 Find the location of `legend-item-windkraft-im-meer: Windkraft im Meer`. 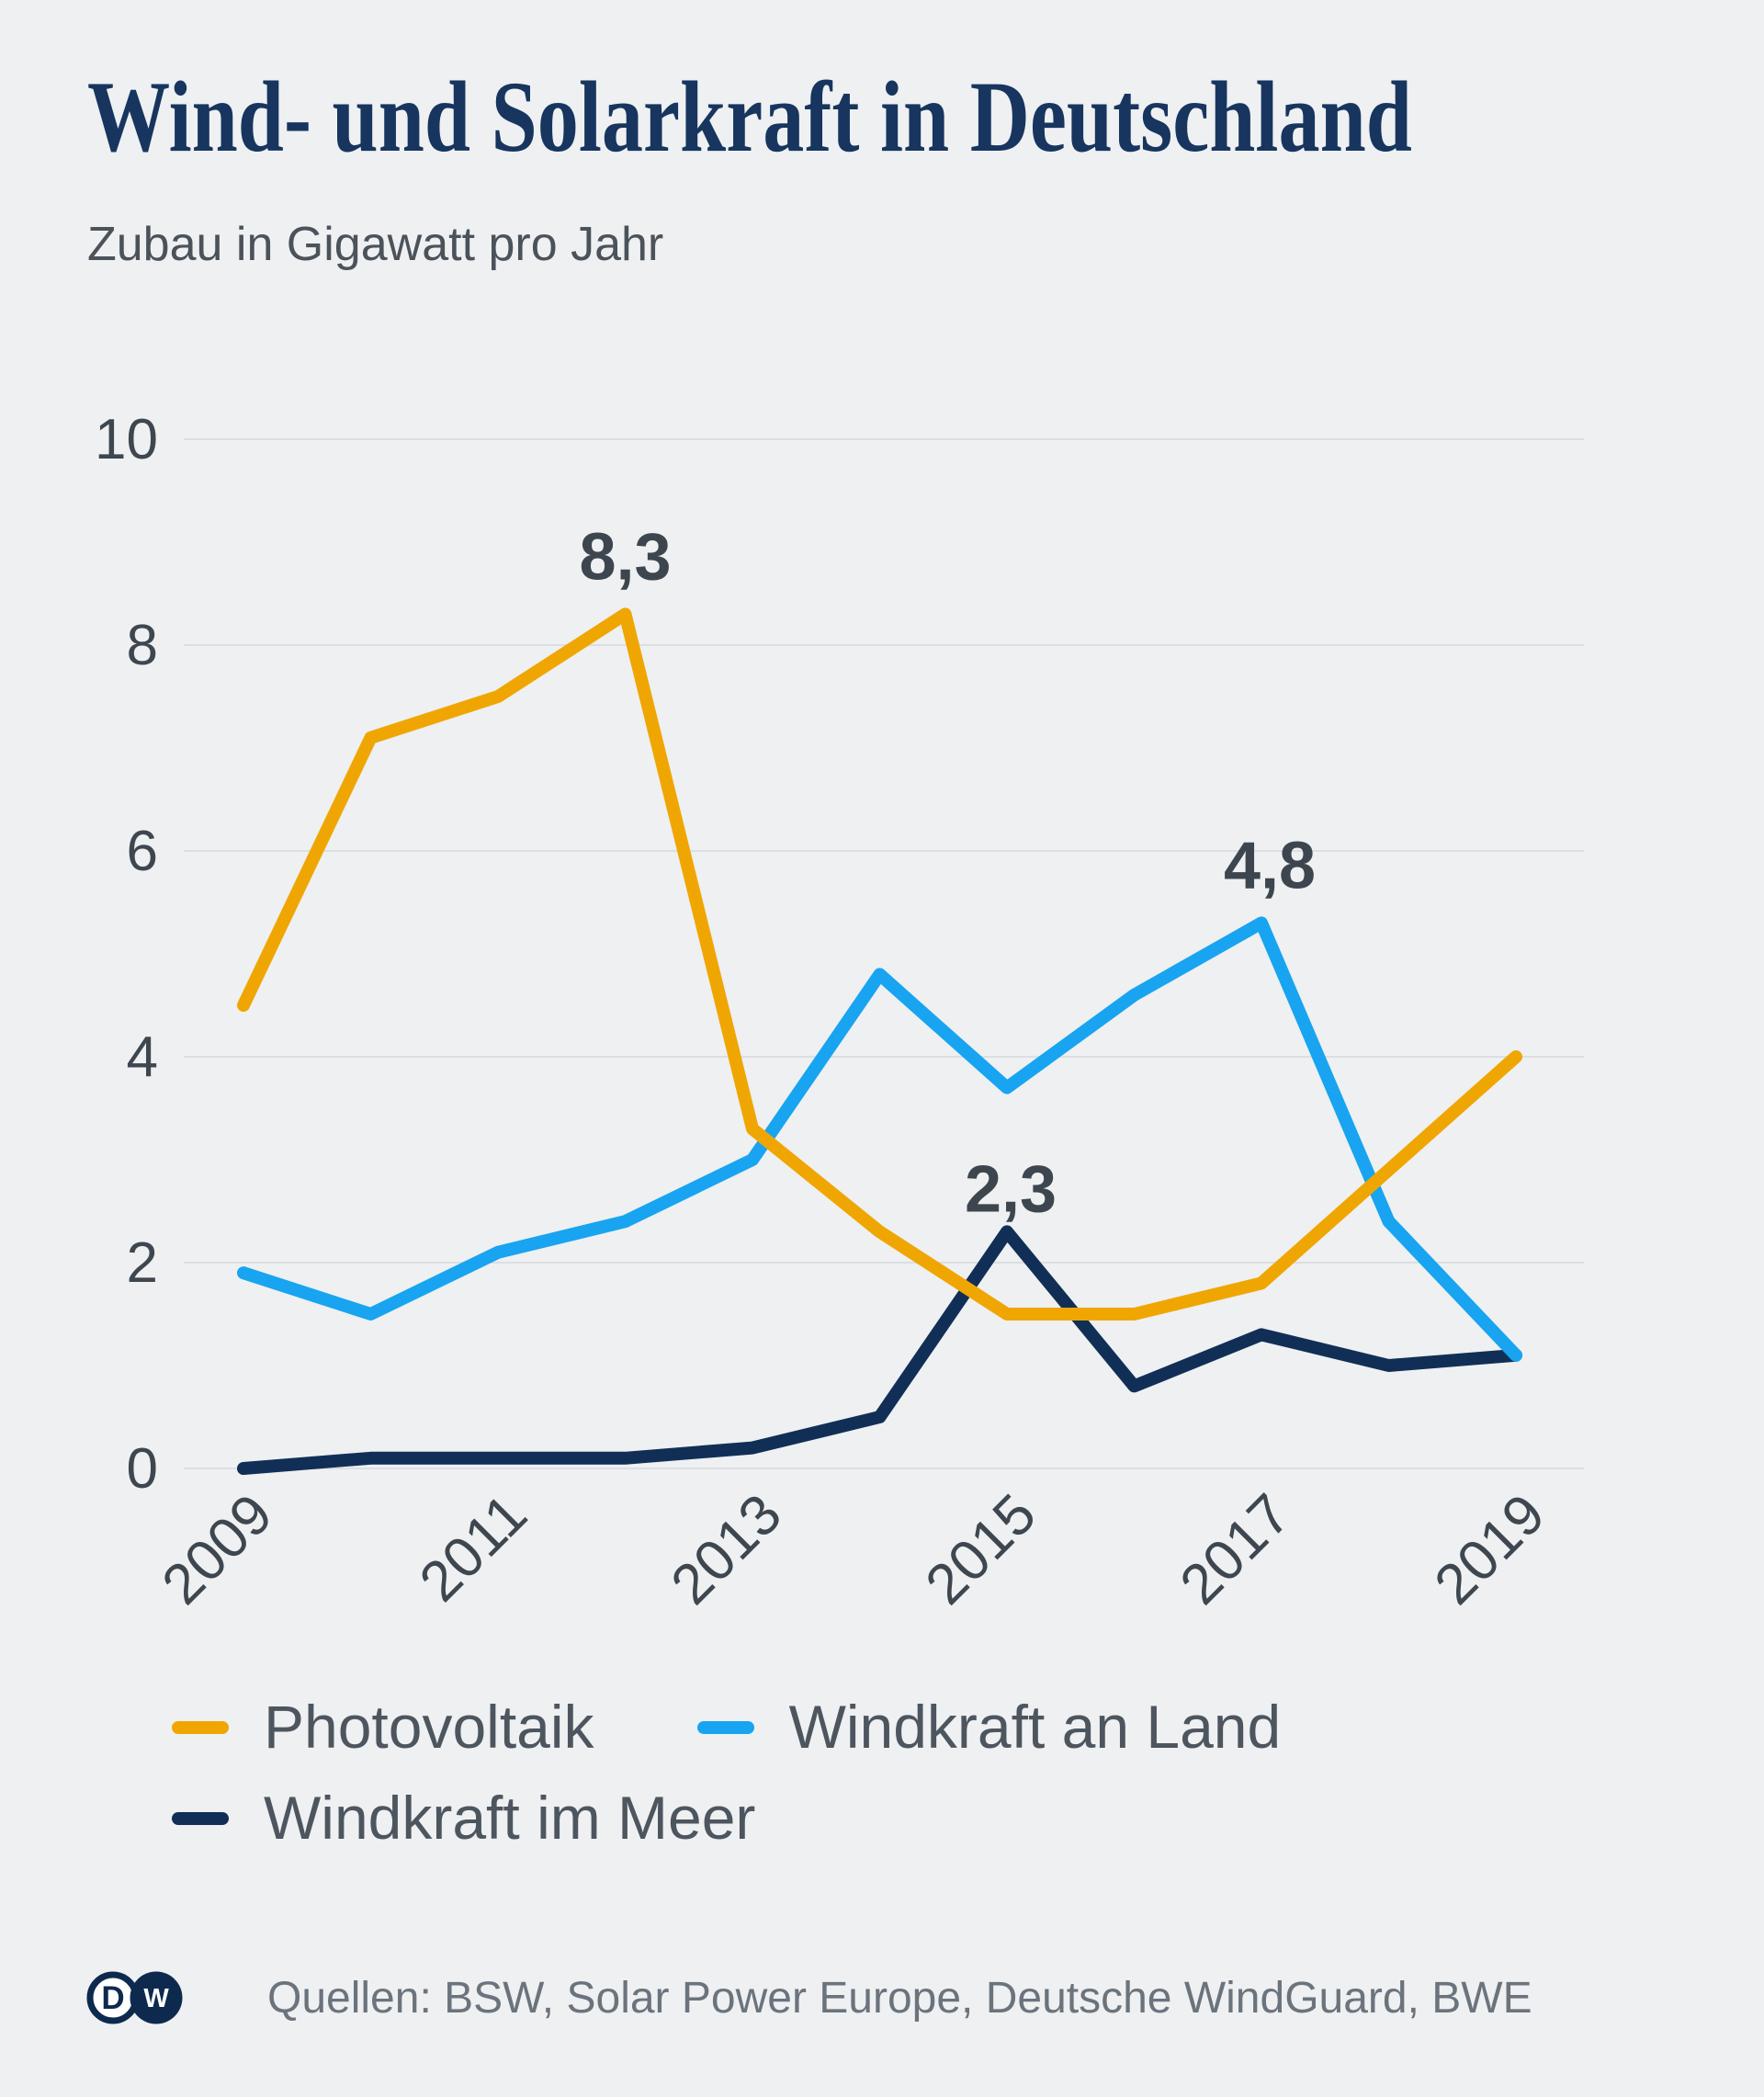

legend-item-windkraft-im-meer: Windkraft im Meer is located at coordinates (464, 1819).